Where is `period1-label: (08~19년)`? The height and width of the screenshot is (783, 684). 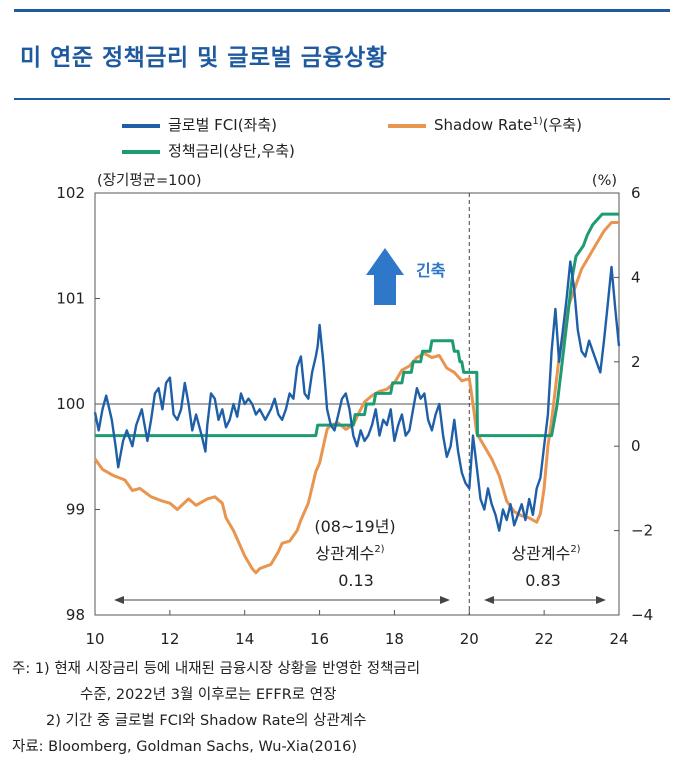
period1-label: (08~19년) is located at coordinates (354, 526).